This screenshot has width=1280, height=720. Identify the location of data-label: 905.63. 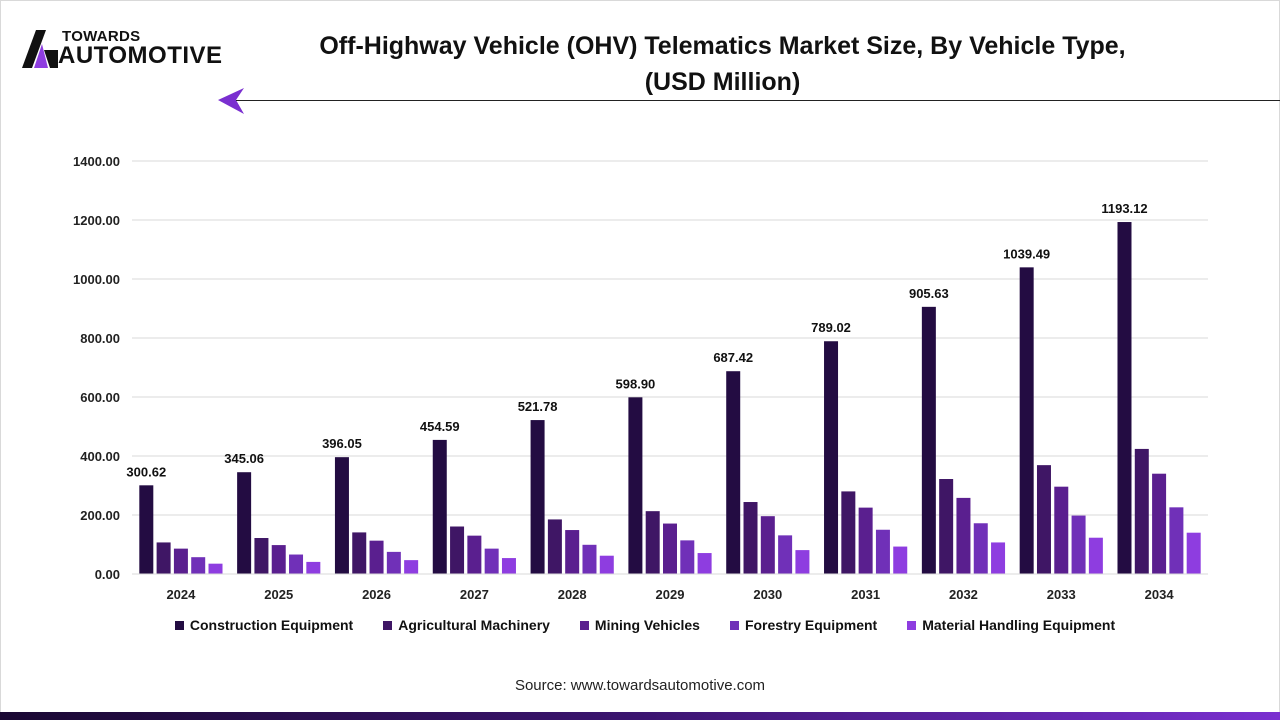
(929, 293).